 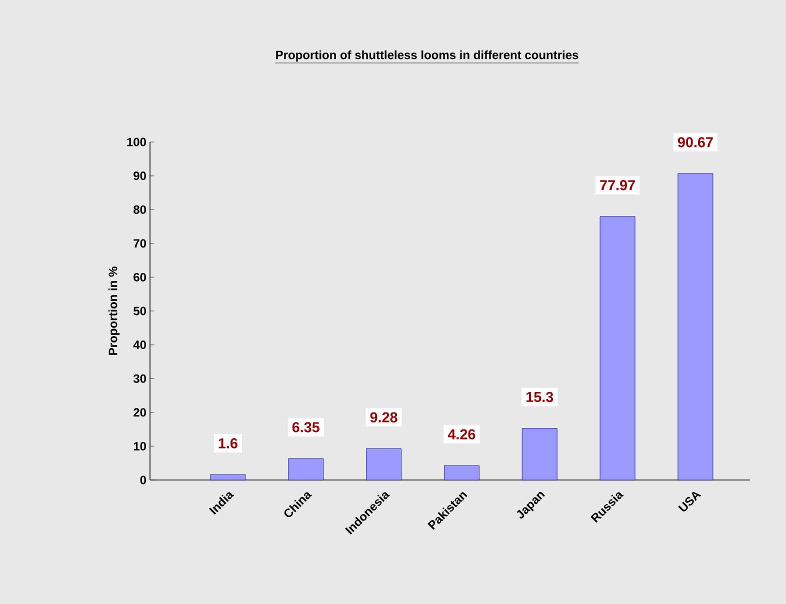 What do you see at coordinates (462, 434) in the screenshot?
I see `data-label: 4.26` at bounding box center [462, 434].